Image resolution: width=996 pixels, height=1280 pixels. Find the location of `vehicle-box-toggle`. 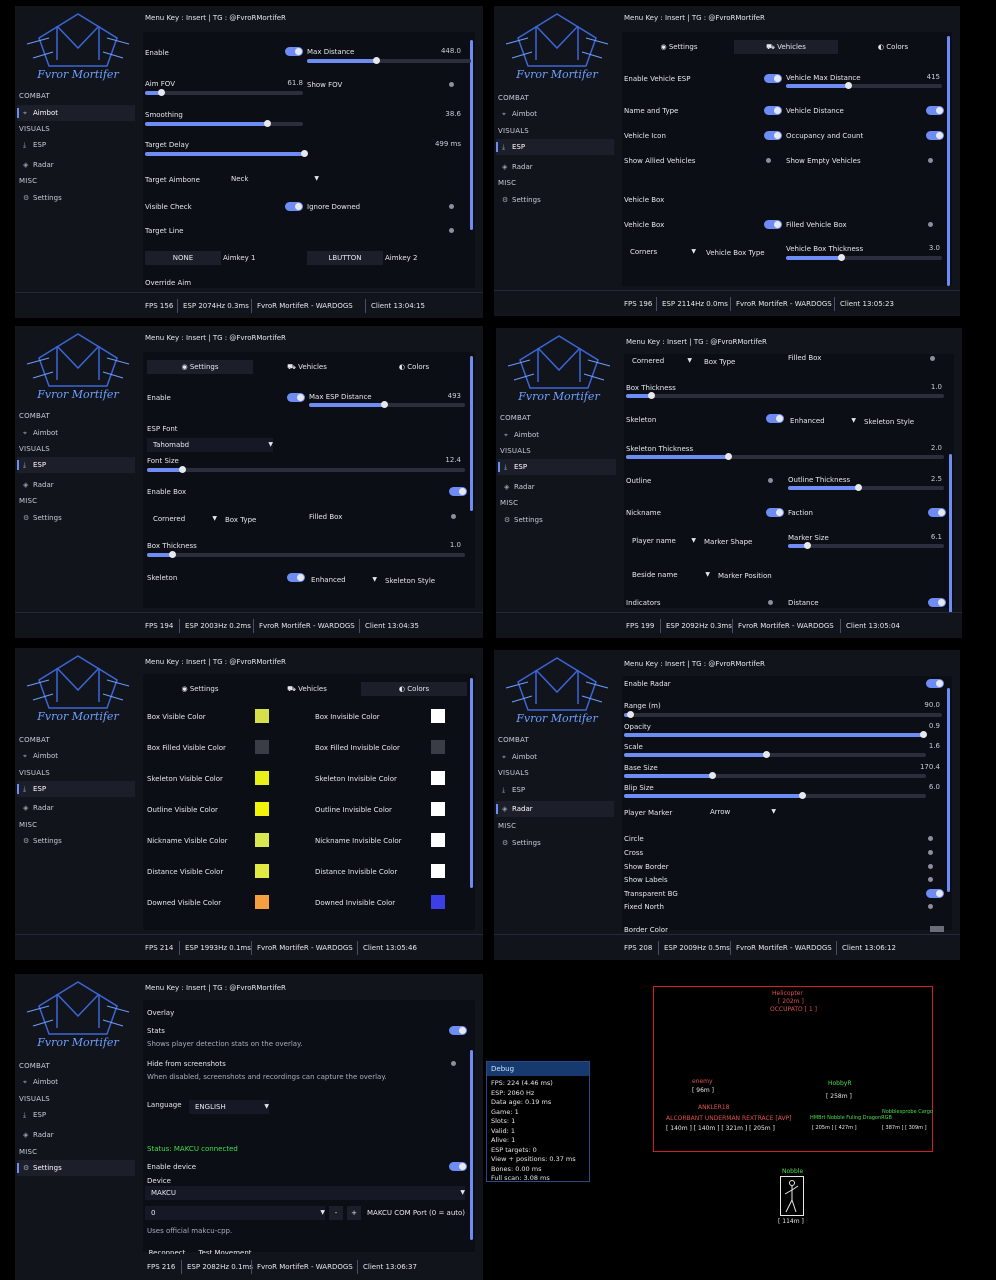

vehicle-box-toggle is located at coordinates (773, 224).